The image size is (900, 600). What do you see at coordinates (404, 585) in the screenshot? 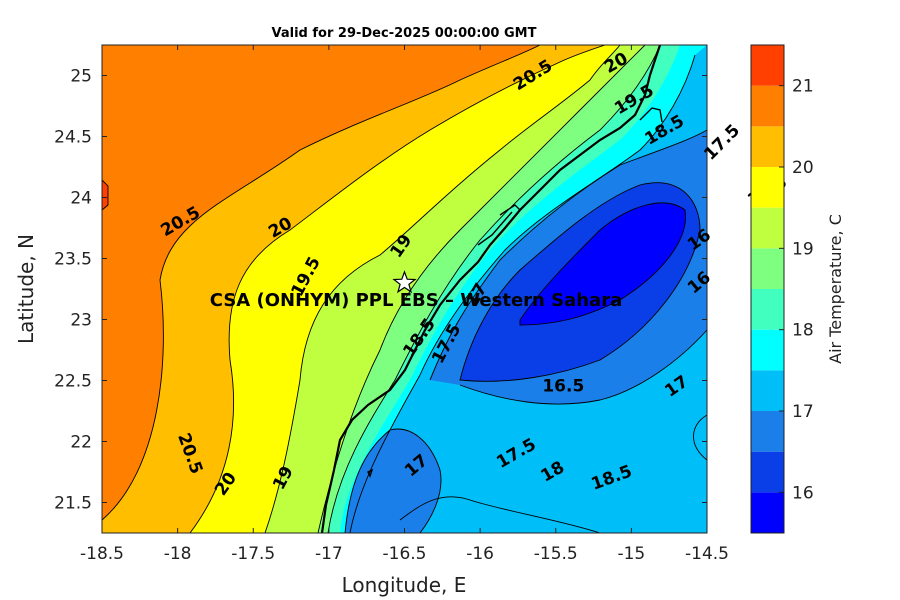
I see `x-axis-label: Longitude, E` at bounding box center [404, 585].